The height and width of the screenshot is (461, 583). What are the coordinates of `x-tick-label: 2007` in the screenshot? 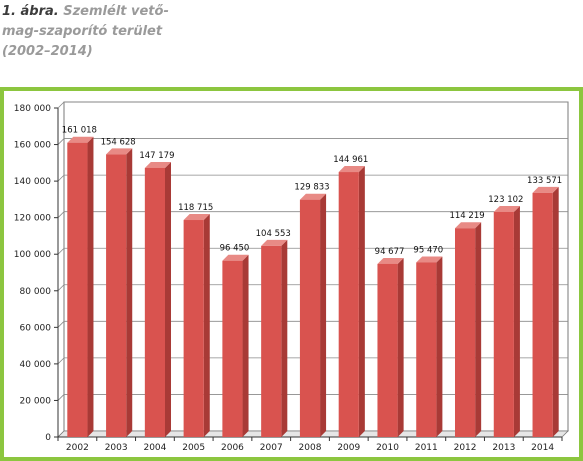 It's located at (271, 448).